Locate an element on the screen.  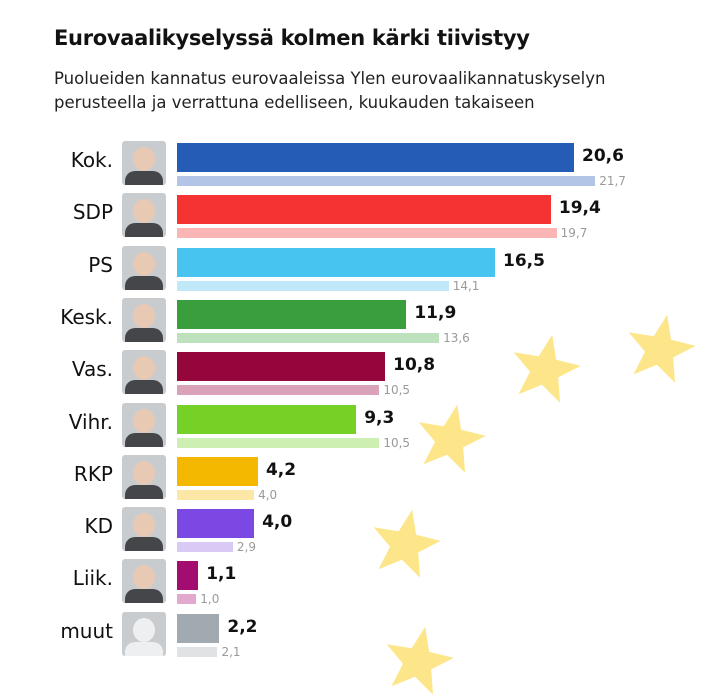
party-label: RKP is located at coordinates (93, 473).